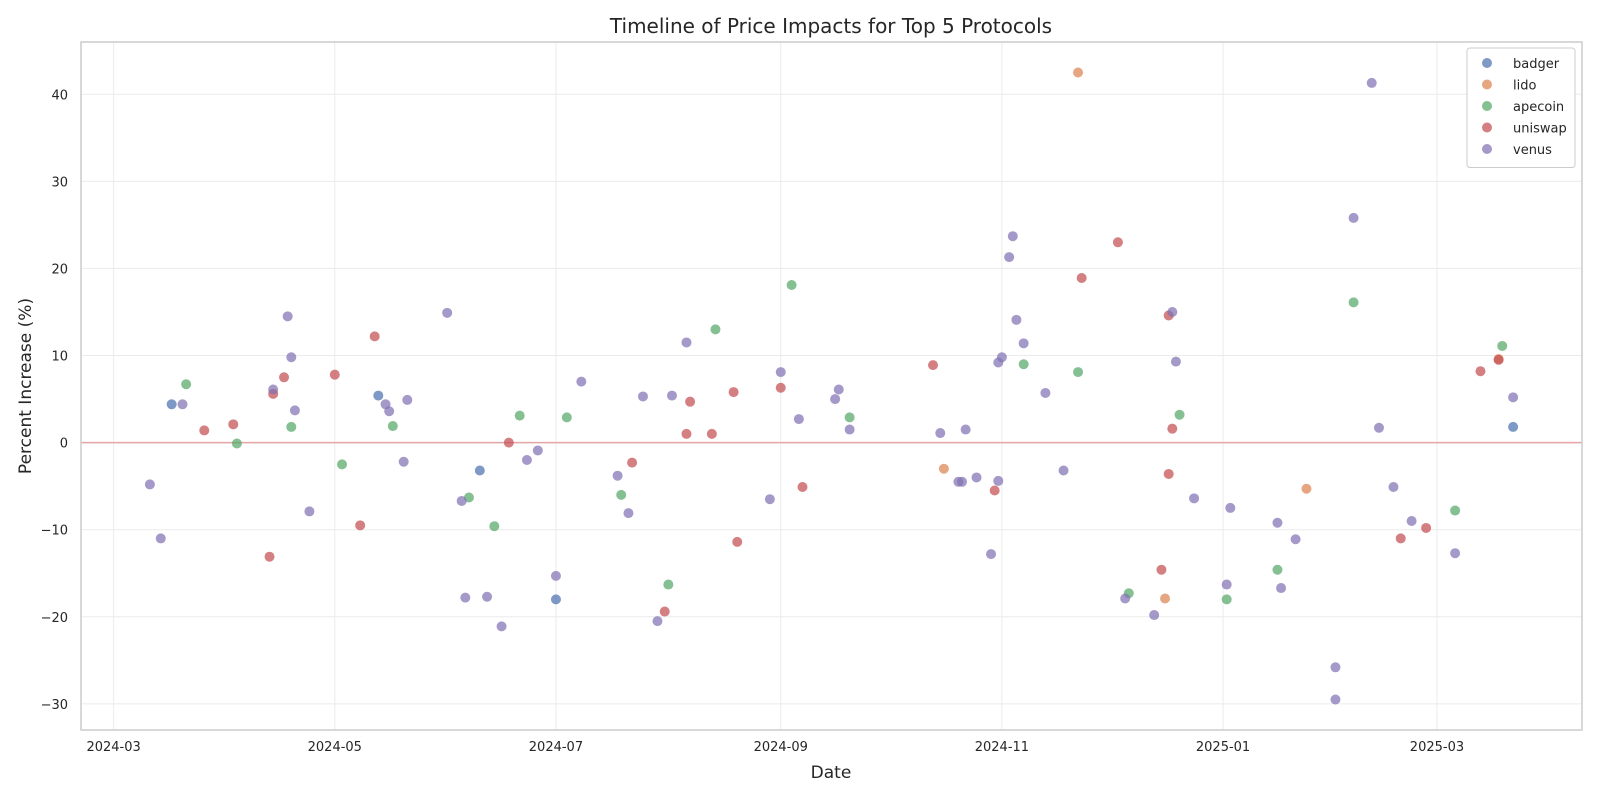  Describe the element at coordinates (1536, 64) in the screenshot. I see `legend-label-badger: badger` at that location.